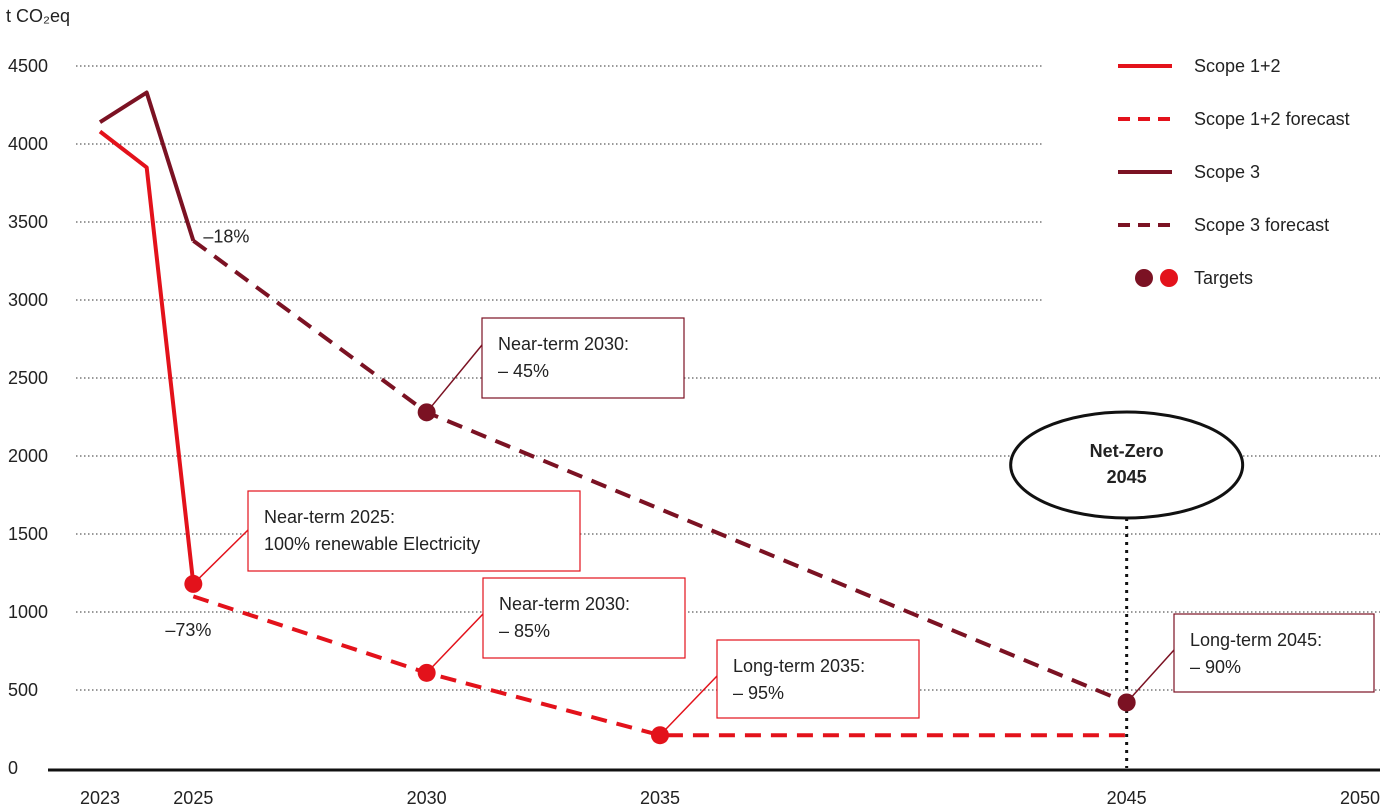 This screenshot has width=1396, height=809. What do you see at coordinates (758, 693) in the screenshot?
I see `annotation-text: – 95%` at bounding box center [758, 693].